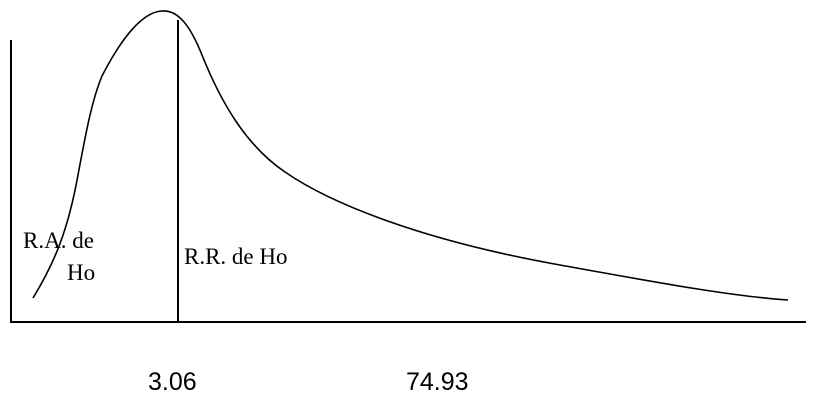 This screenshot has height=393, width=815. I want to click on critical-value-label: 3.06, so click(172, 380).